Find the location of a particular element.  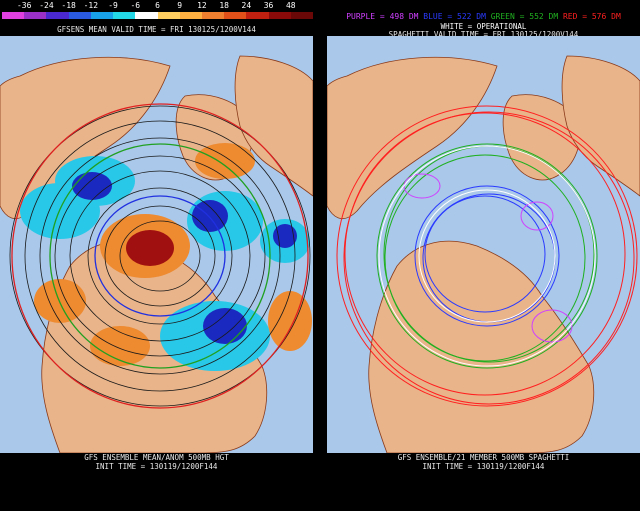

scale-tick-label: 9 is located at coordinates (180, 5).